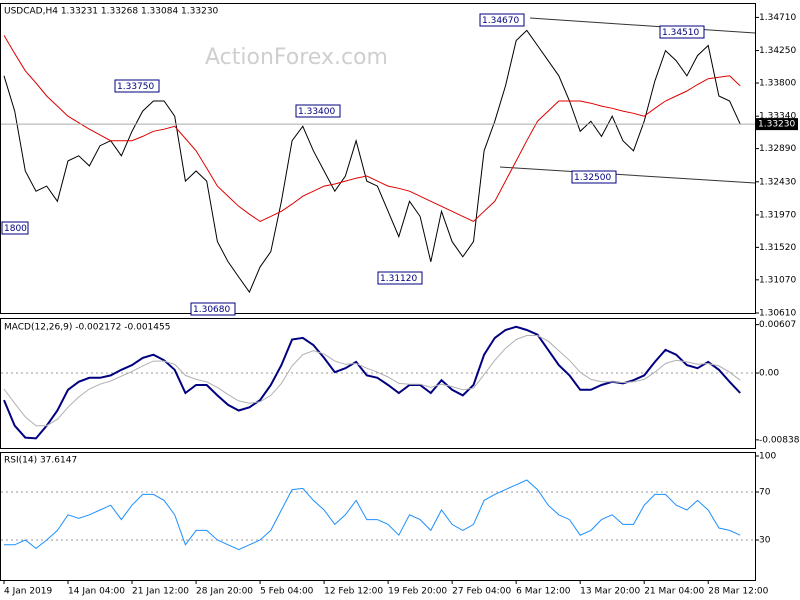  I want to click on x-tick-label: 13 Mar 20:00, so click(610, 592).